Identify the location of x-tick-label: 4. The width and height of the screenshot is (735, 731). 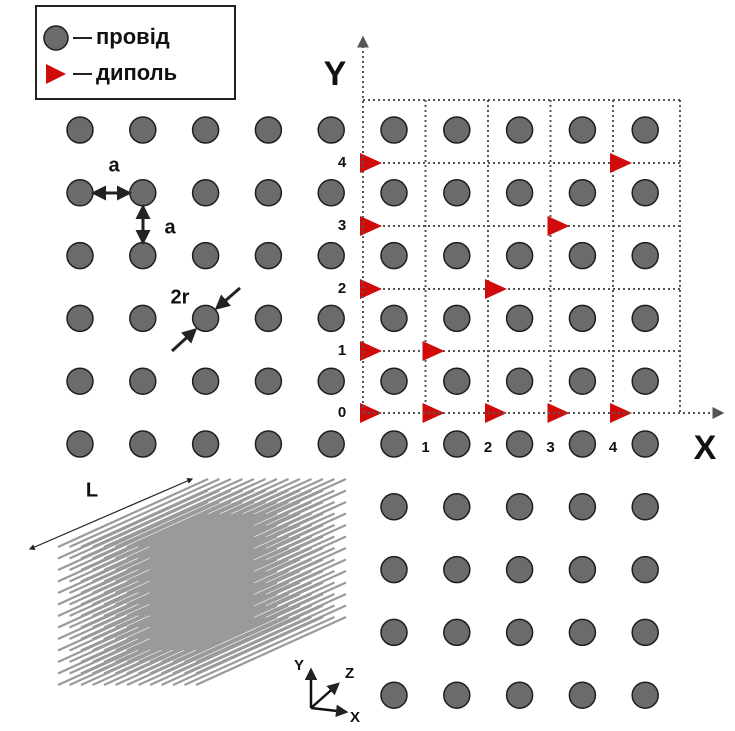
(613, 447).